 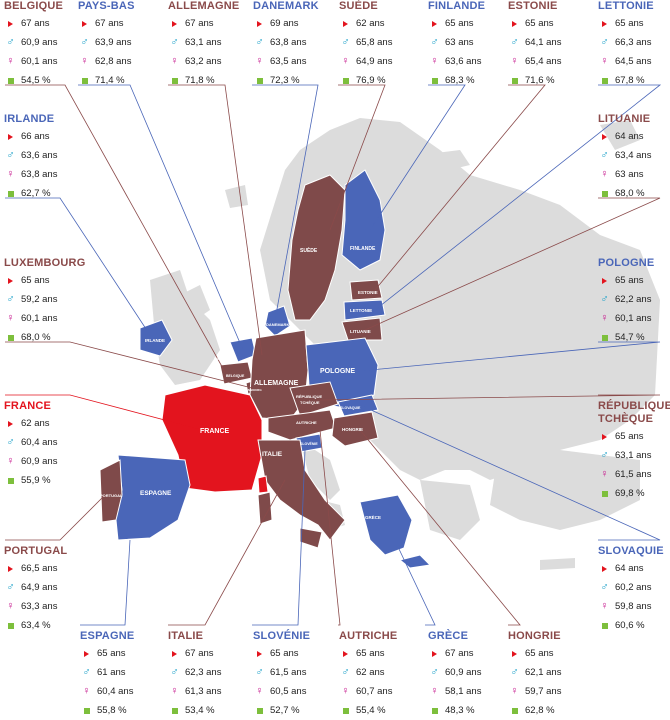 I want to click on rate-value: 69,8 %, so click(x=630, y=493).